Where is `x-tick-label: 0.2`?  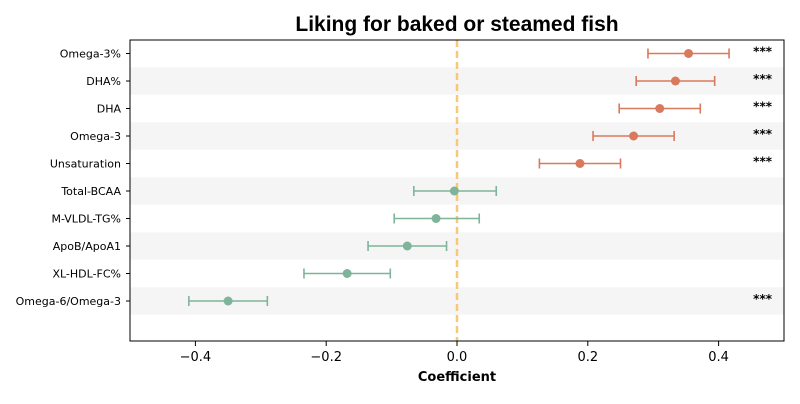
x-tick-label: 0.2 is located at coordinates (587, 357).